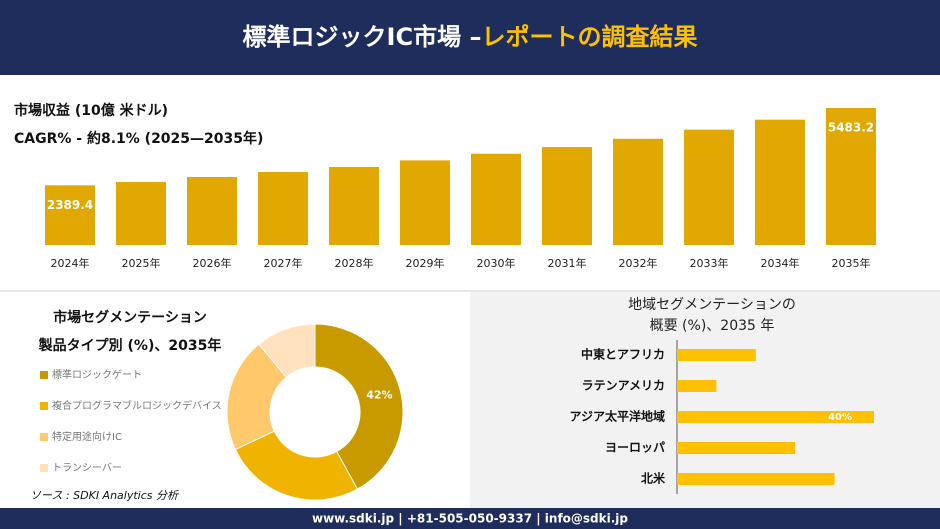  Describe the element at coordinates (567, 263) in the screenshot. I see `x-tick-label: 2031年` at that location.